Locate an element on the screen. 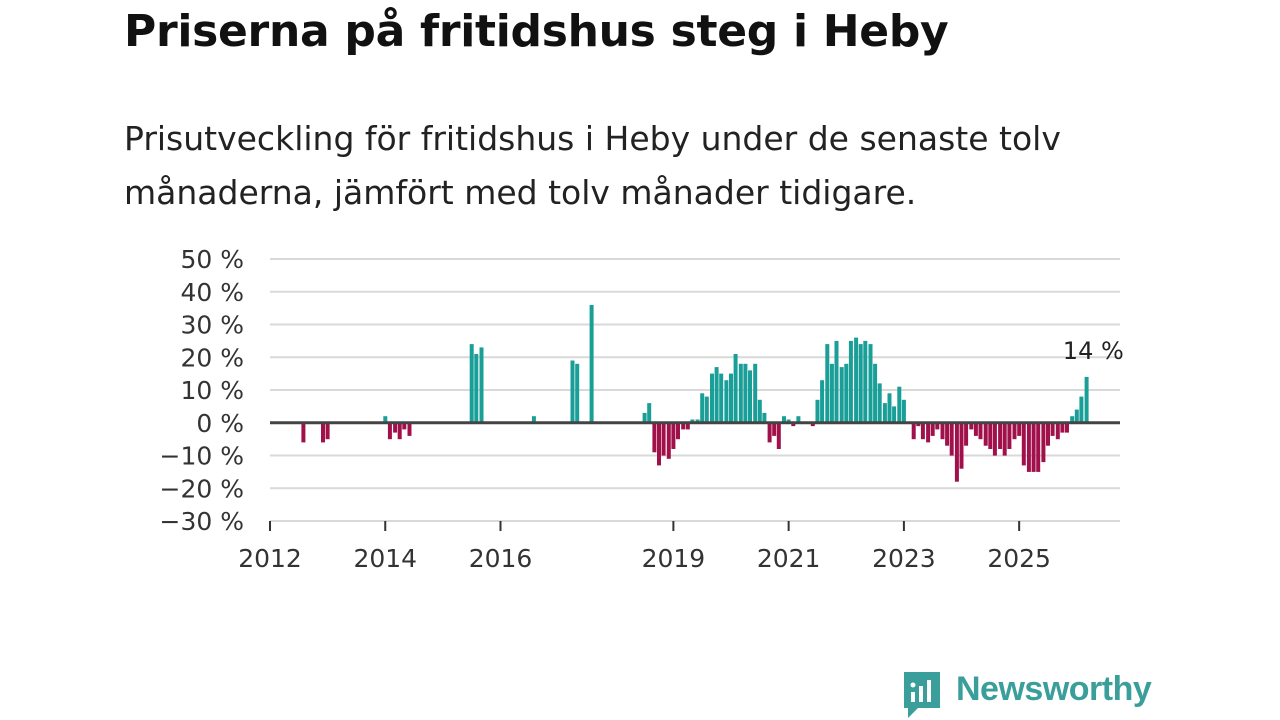 Image resolution: width=1280 pixels, height=720 pixels. y-tick-label: 10 % is located at coordinates (212, 390).